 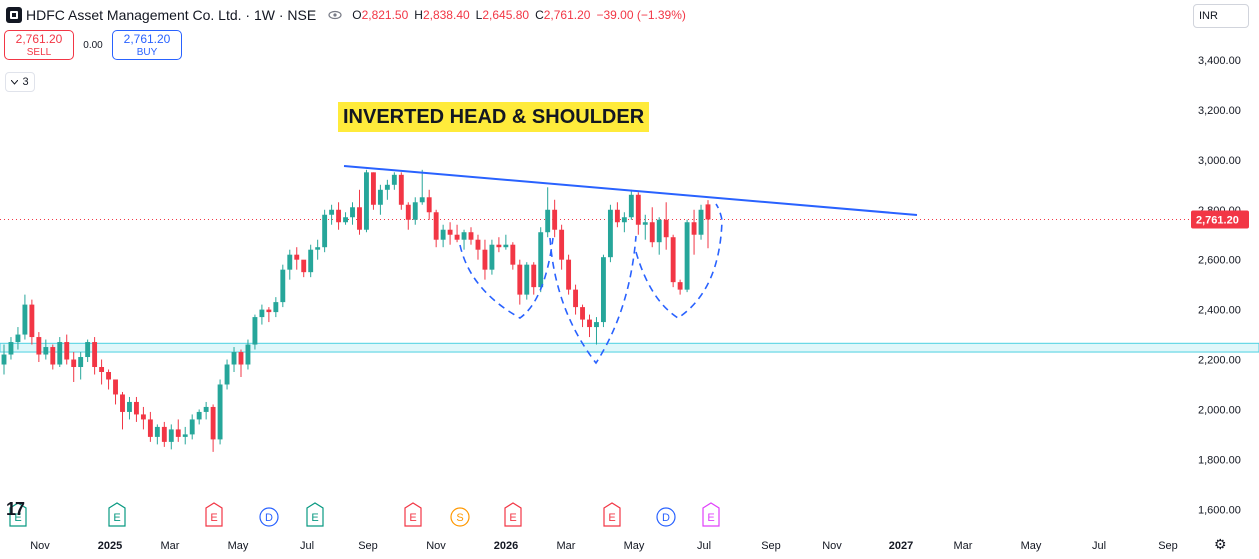 I want to click on ohlc-open-value: 2,821.50, so click(x=385, y=15).